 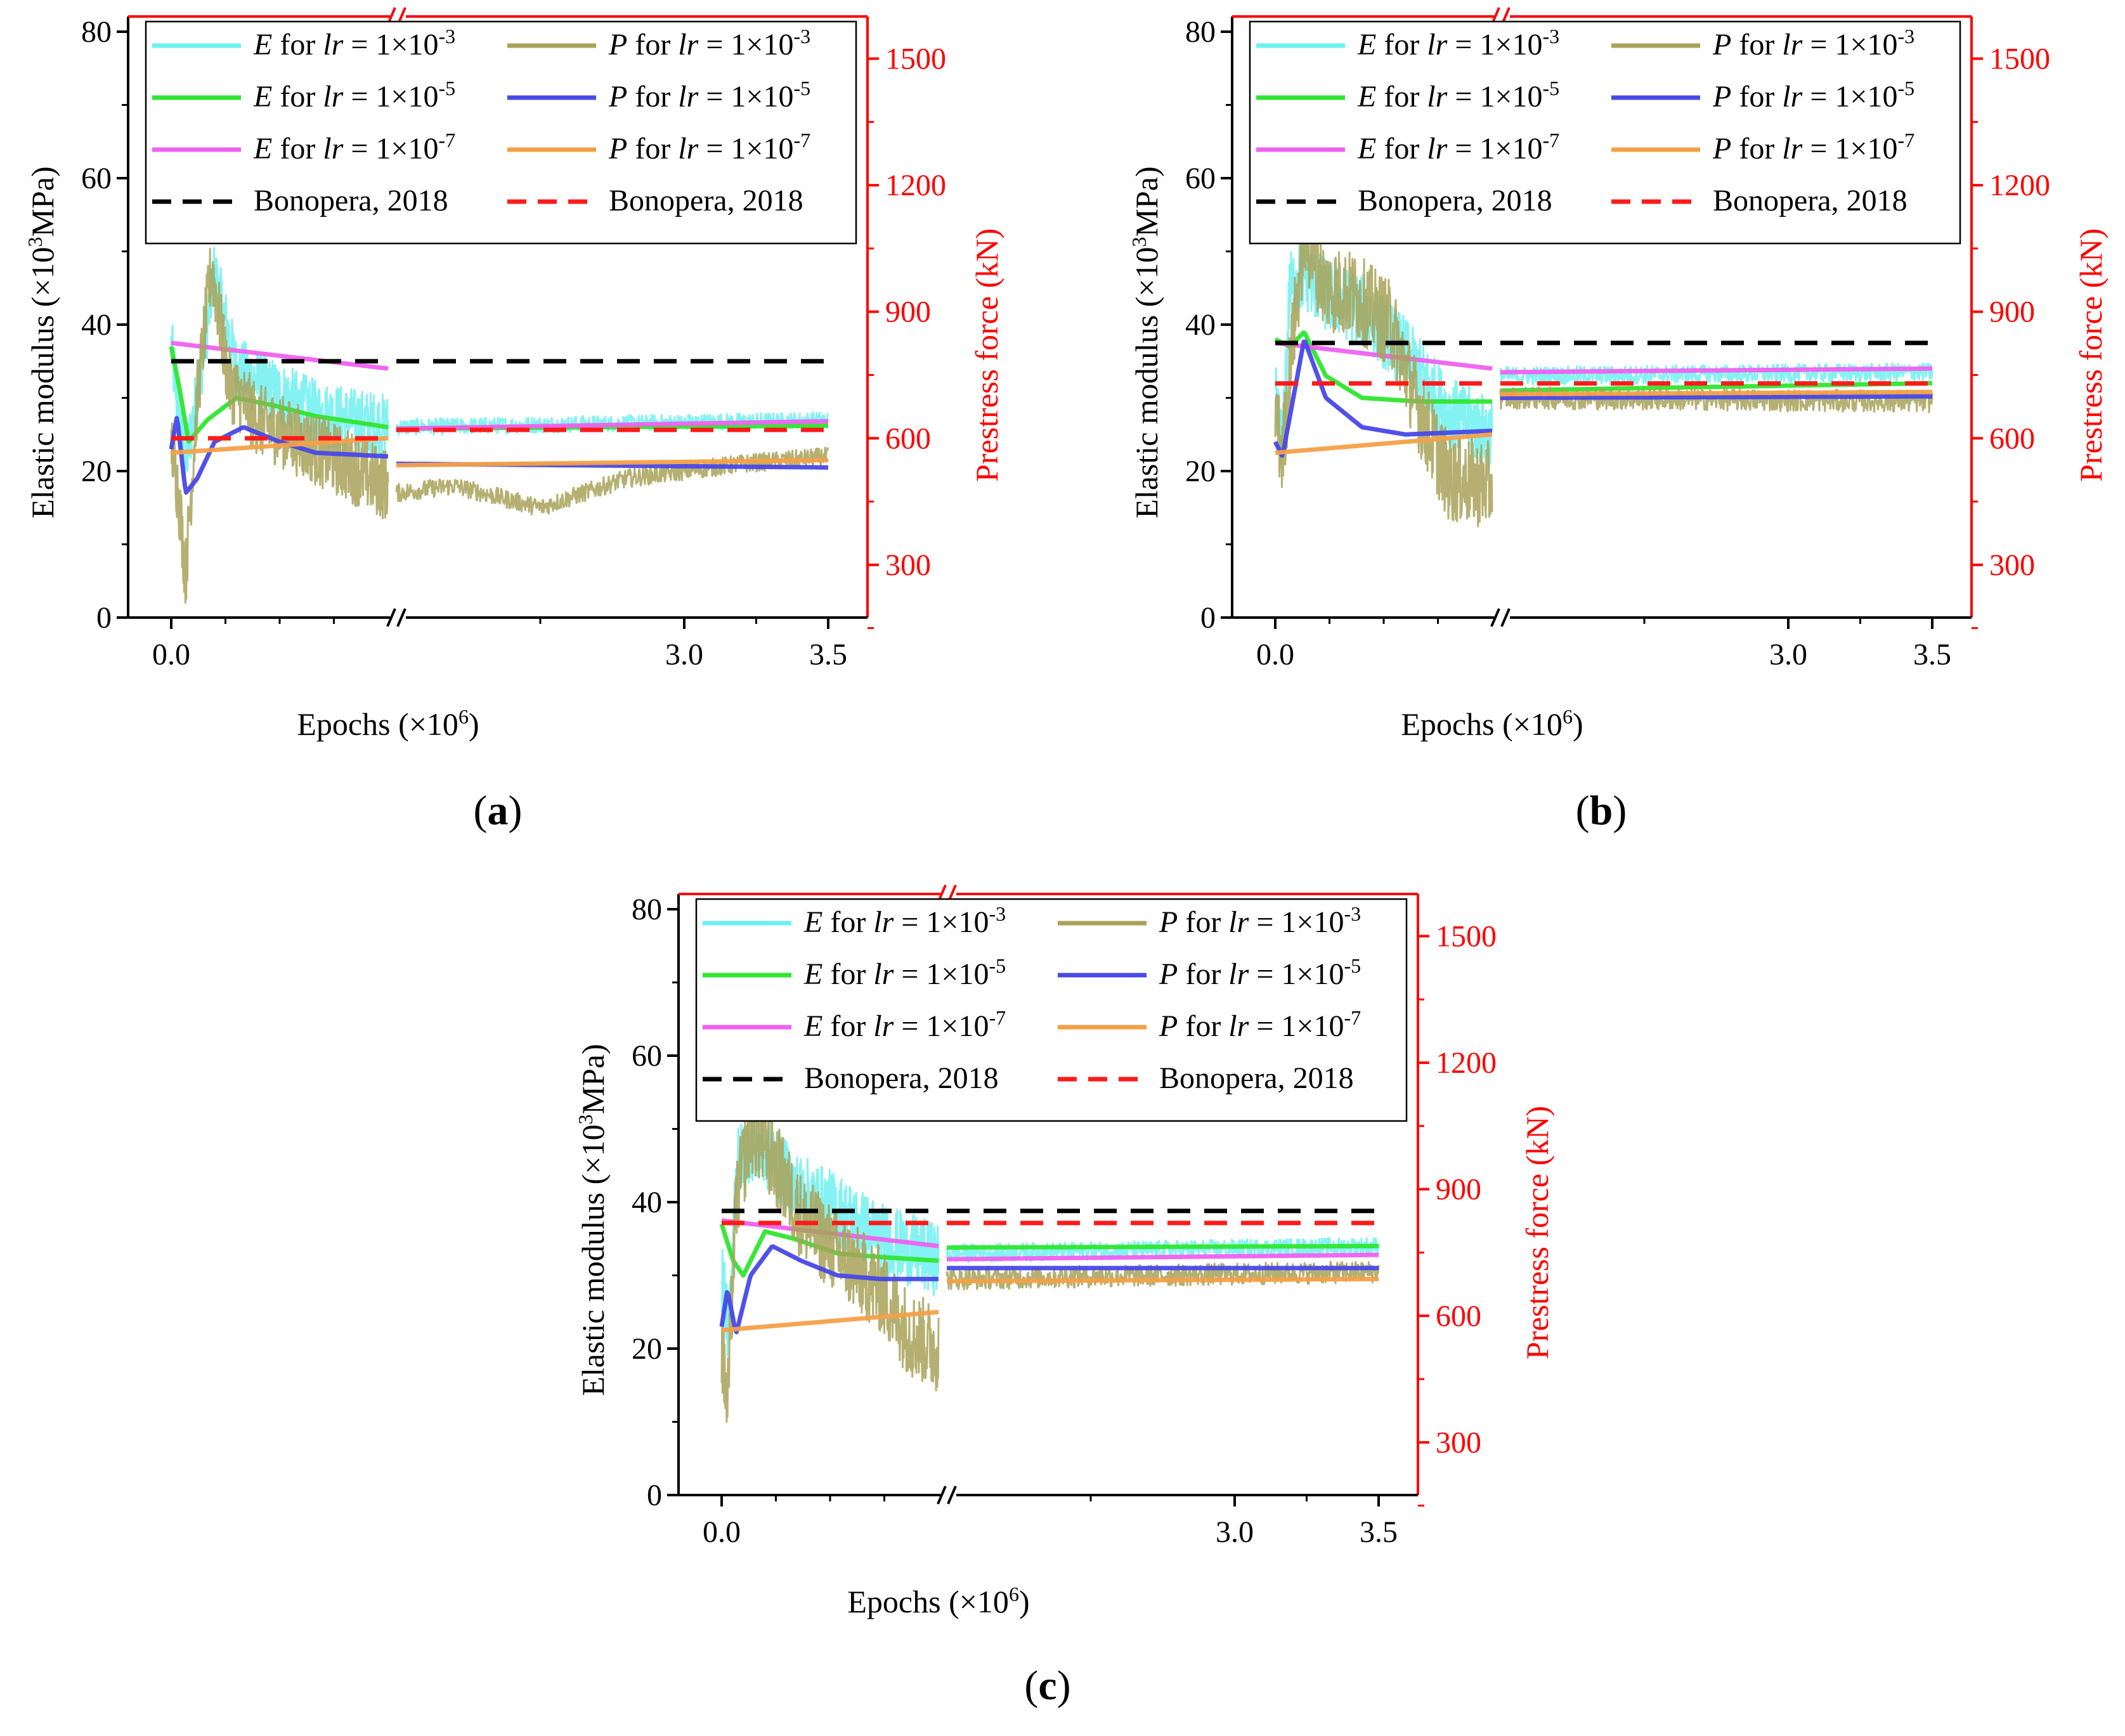 I want to click on series-line-4-seg2, so click(x=612, y=481).